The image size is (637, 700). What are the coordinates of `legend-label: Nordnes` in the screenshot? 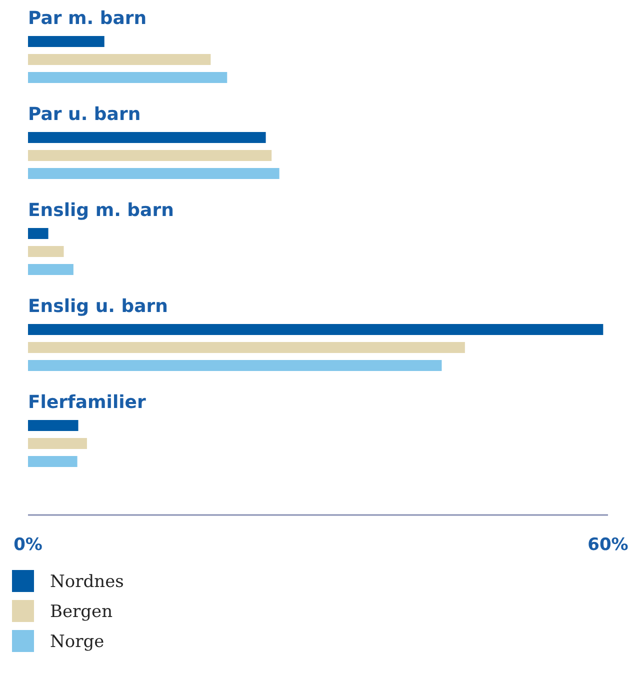 It's located at (87, 582).